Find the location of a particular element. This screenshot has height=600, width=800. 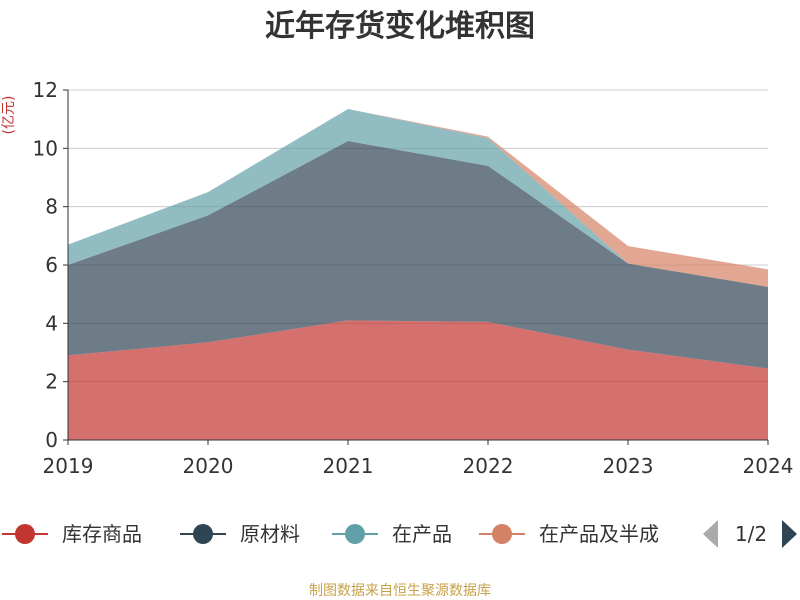

legend-page-indicator: 1/2 is located at coordinates (751, 534).